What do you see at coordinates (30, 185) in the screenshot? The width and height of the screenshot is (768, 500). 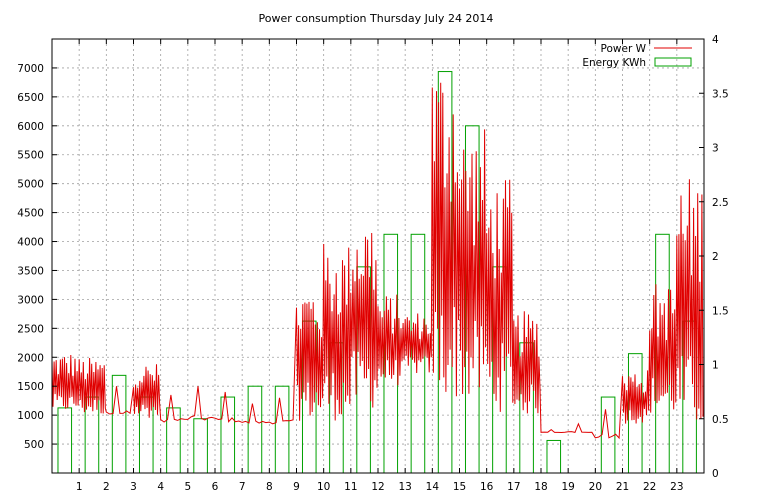 I see `y-left-tick-label: 5000` at bounding box center [30, 185].